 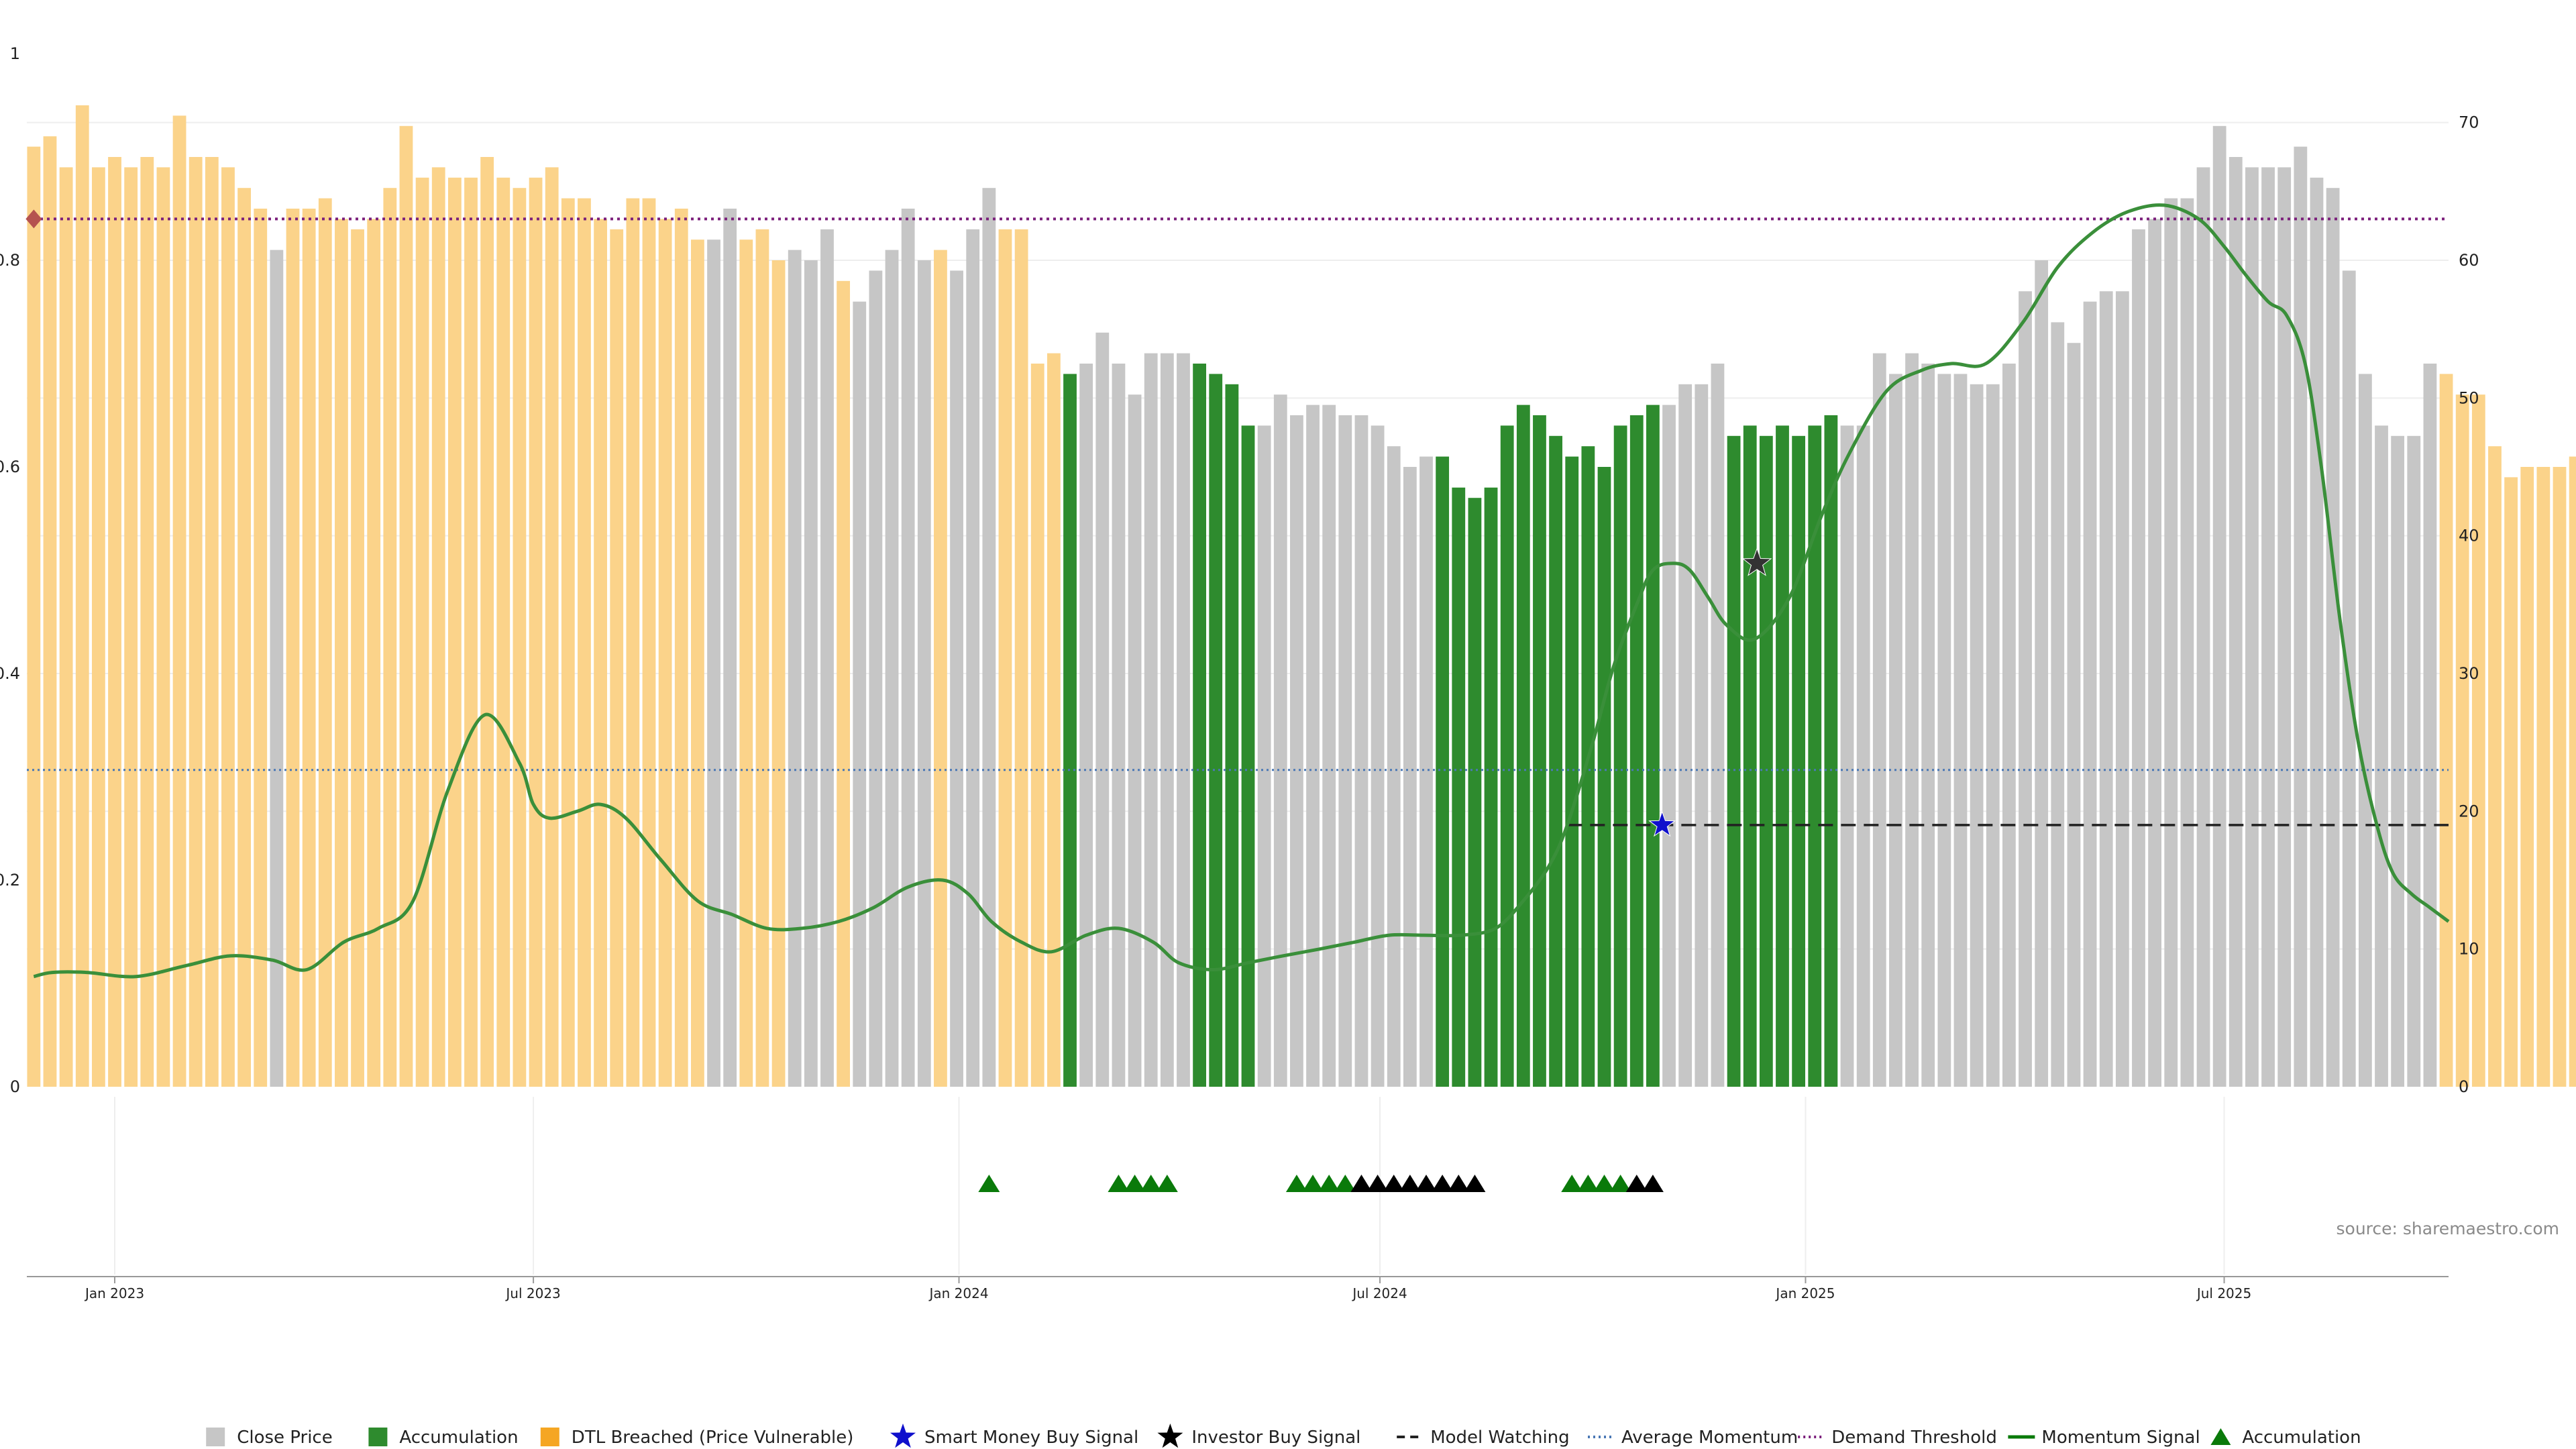 What do you see at coordinates (1258, 1436) in the screenshot?
I see `legend-item: Investor Buy Signal` at bounding box center [1258, 1436].